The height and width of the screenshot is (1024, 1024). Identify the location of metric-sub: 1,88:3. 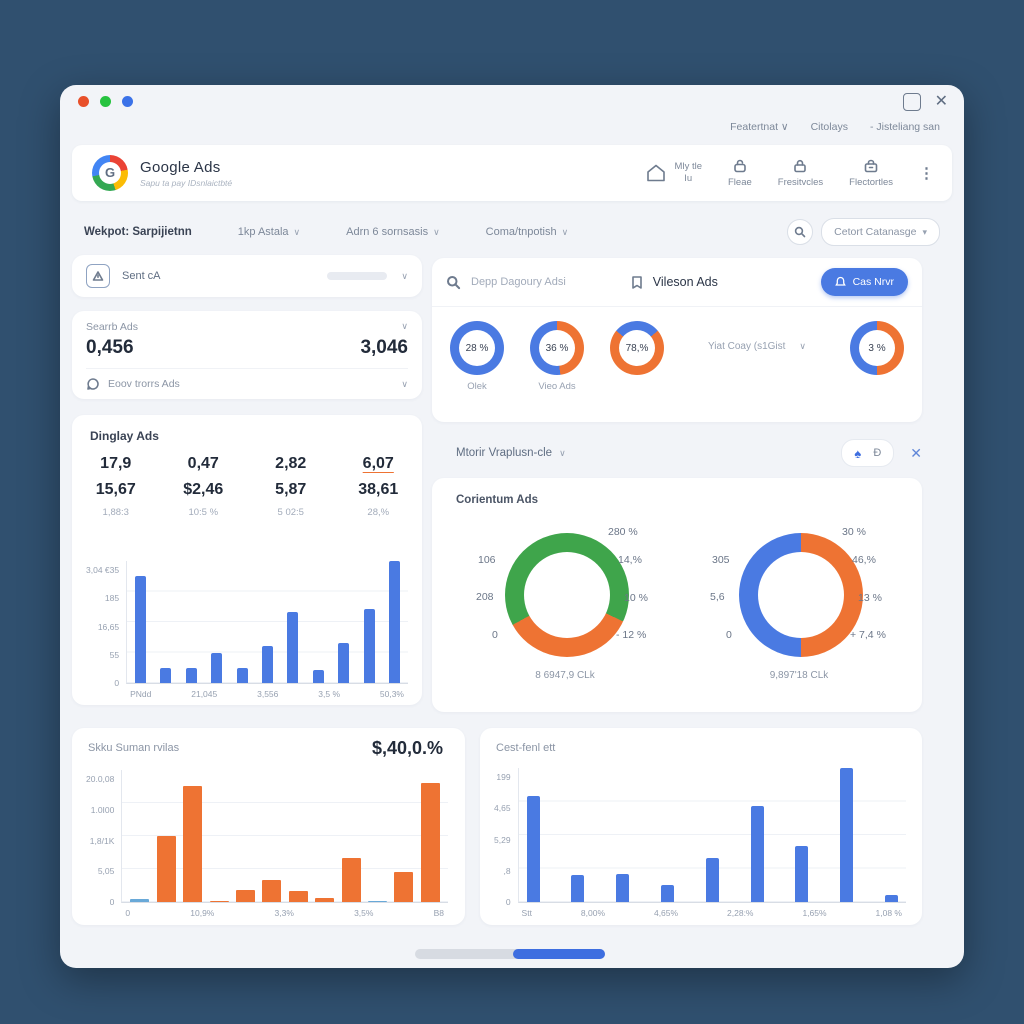
(115, 512).